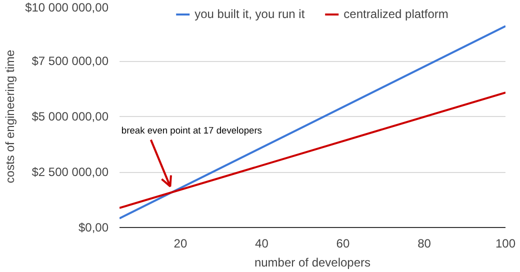 Image resolution: width=520 pixels, height=272 pixels. Describe the element at coordinates (505, 243) in the screenshot. I see `x-tick-label: 100` at that location.